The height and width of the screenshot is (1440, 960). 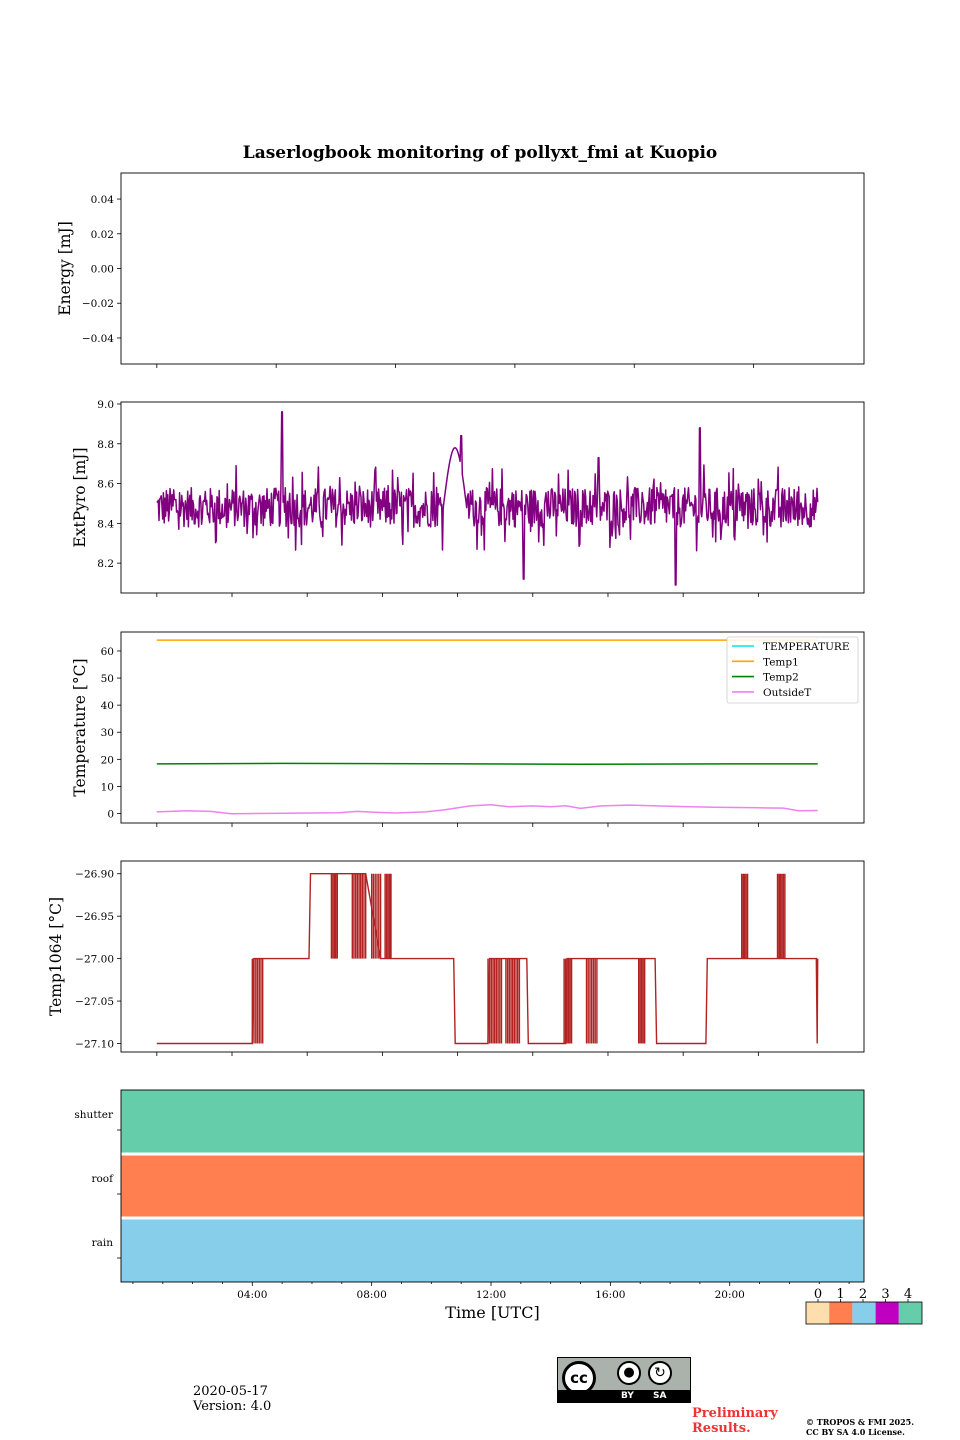 What do you see at coordinates (730, 1295) in the screenshot?
I see `flags-xtick-label: 20:00` at bounding box center [730, 1295].